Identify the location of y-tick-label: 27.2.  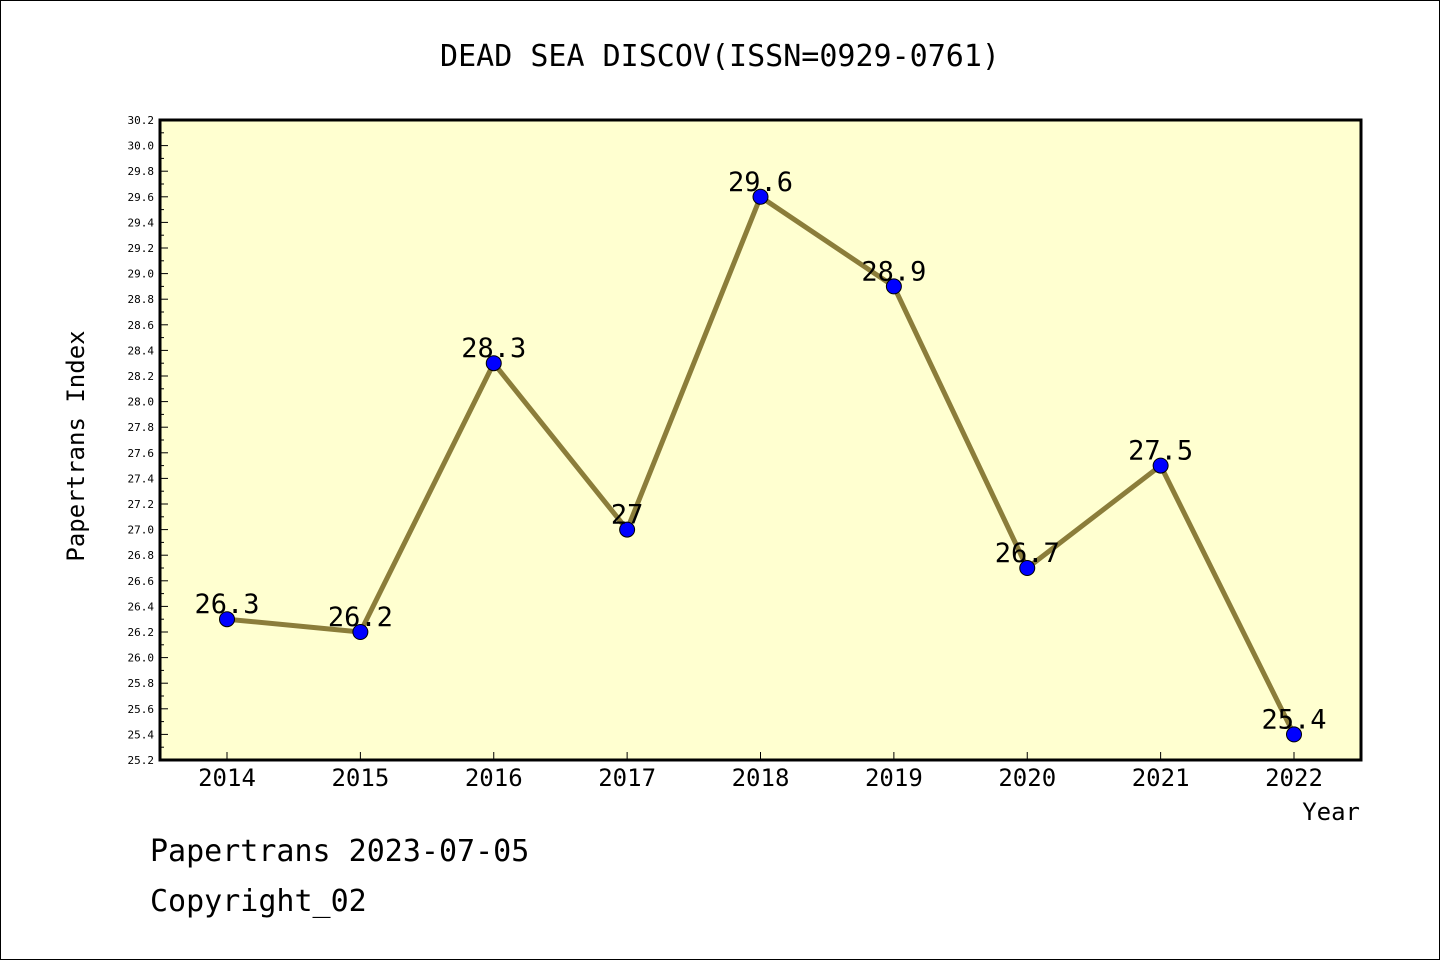
(141, 504).